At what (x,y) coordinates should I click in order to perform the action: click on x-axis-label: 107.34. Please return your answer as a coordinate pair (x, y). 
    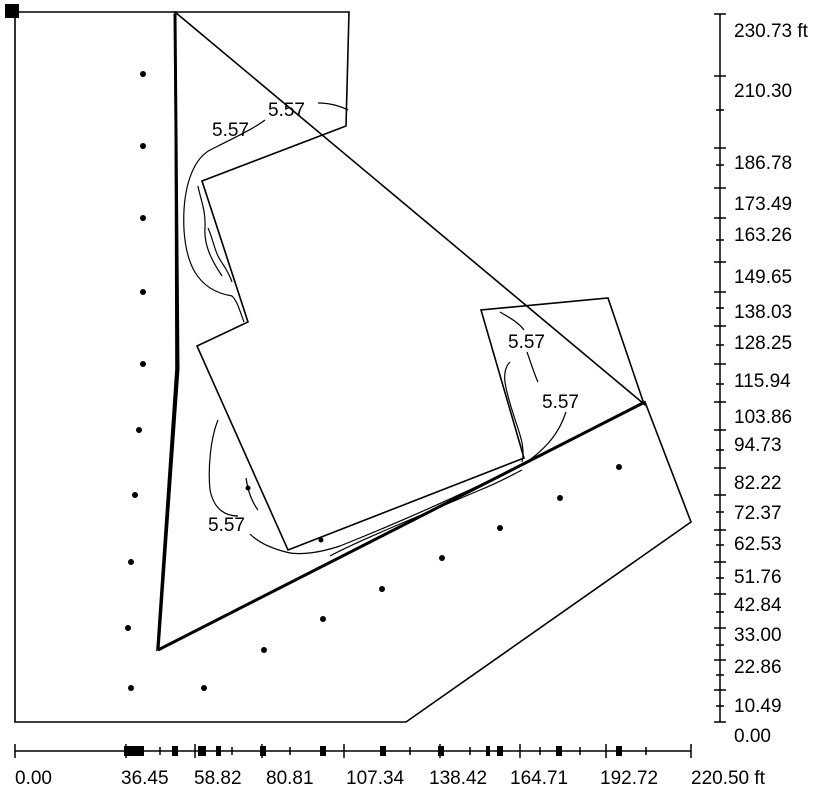
    Looking at the image, I should click on (375, 778).